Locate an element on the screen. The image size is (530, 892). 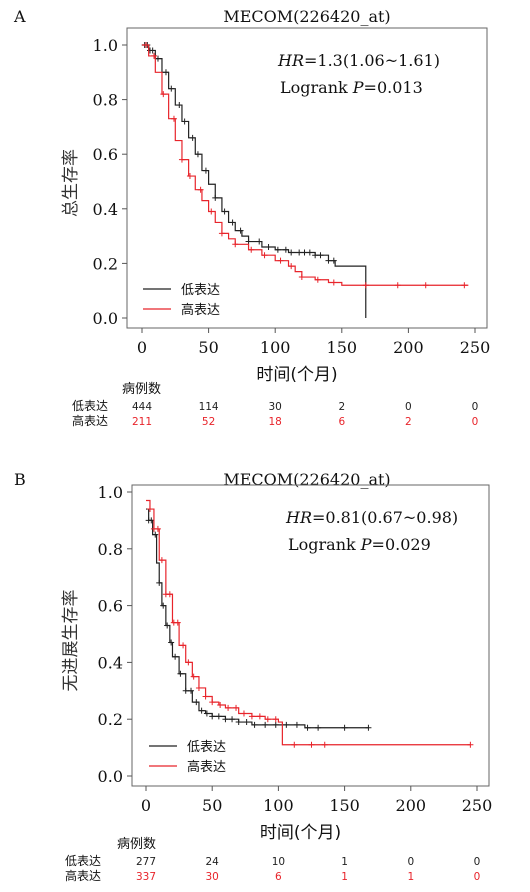
x-tick-label: 100 is located at coordinates (278, 805).